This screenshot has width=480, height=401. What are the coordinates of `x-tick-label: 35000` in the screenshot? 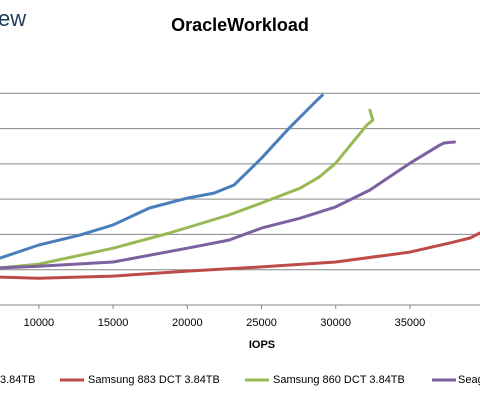 It's located at (410, 323).